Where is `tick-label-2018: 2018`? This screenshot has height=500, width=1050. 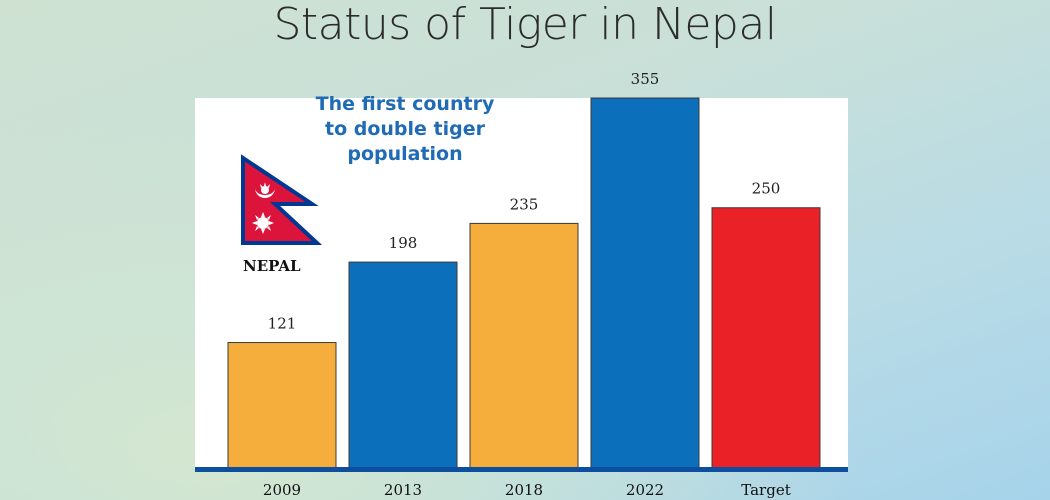 tick-label-2018: 2018 is located at coordinates (524, 490).